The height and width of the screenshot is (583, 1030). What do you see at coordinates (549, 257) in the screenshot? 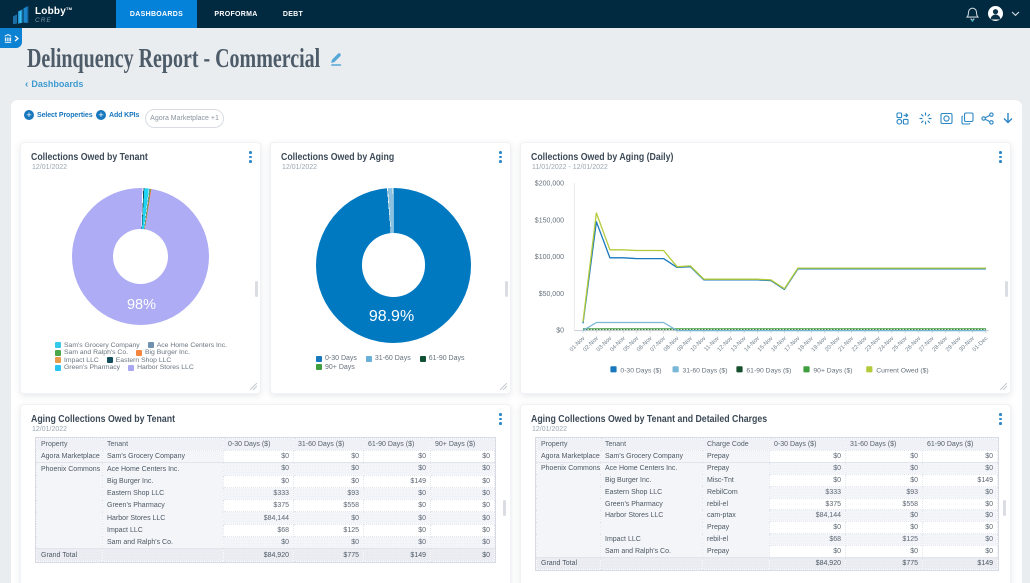
I see `svg-text: $100,000` at bounding box center [549, 257].